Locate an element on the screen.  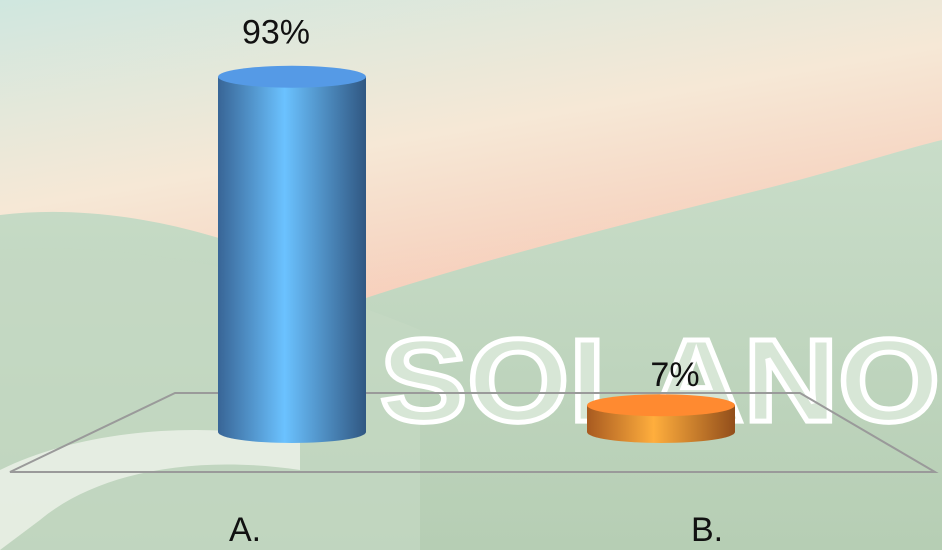
category-label: B. is located at coordinates (707, 530).